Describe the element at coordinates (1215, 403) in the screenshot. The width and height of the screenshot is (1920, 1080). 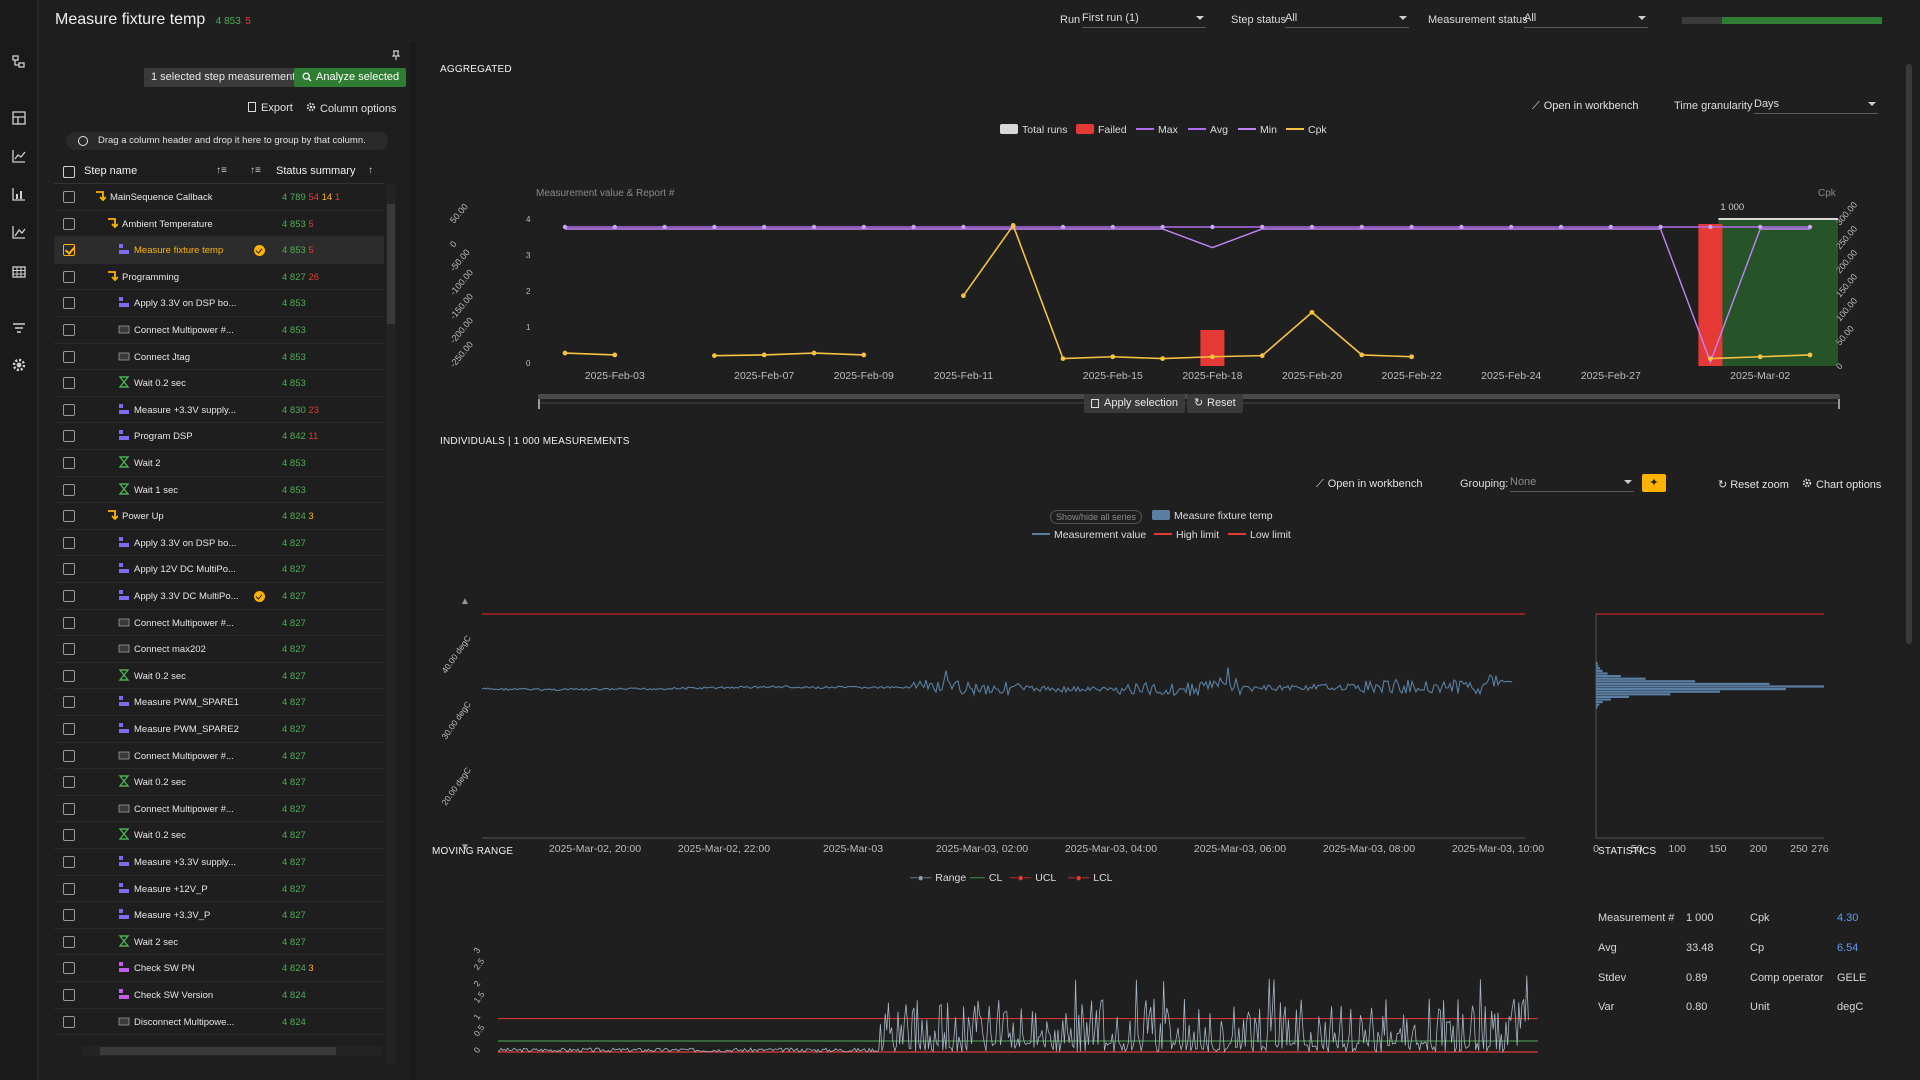
I see `reset-button: ↻ Reset` at that location.